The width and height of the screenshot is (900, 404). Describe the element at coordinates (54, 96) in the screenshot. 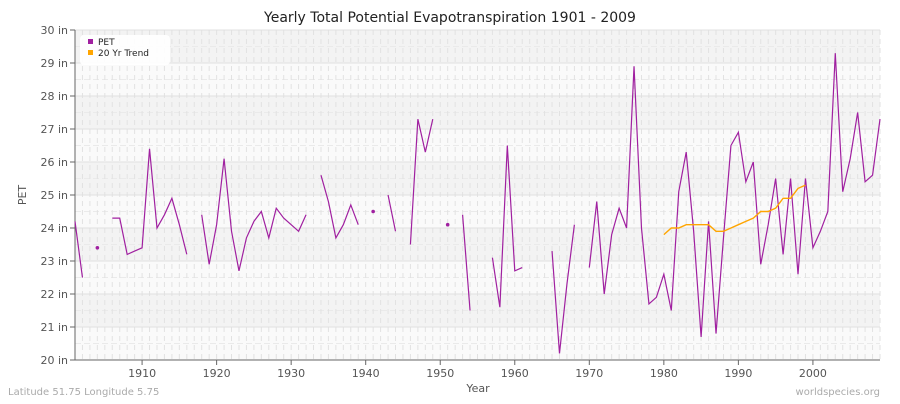

I see `y-tick-label: 28 in` at that location.